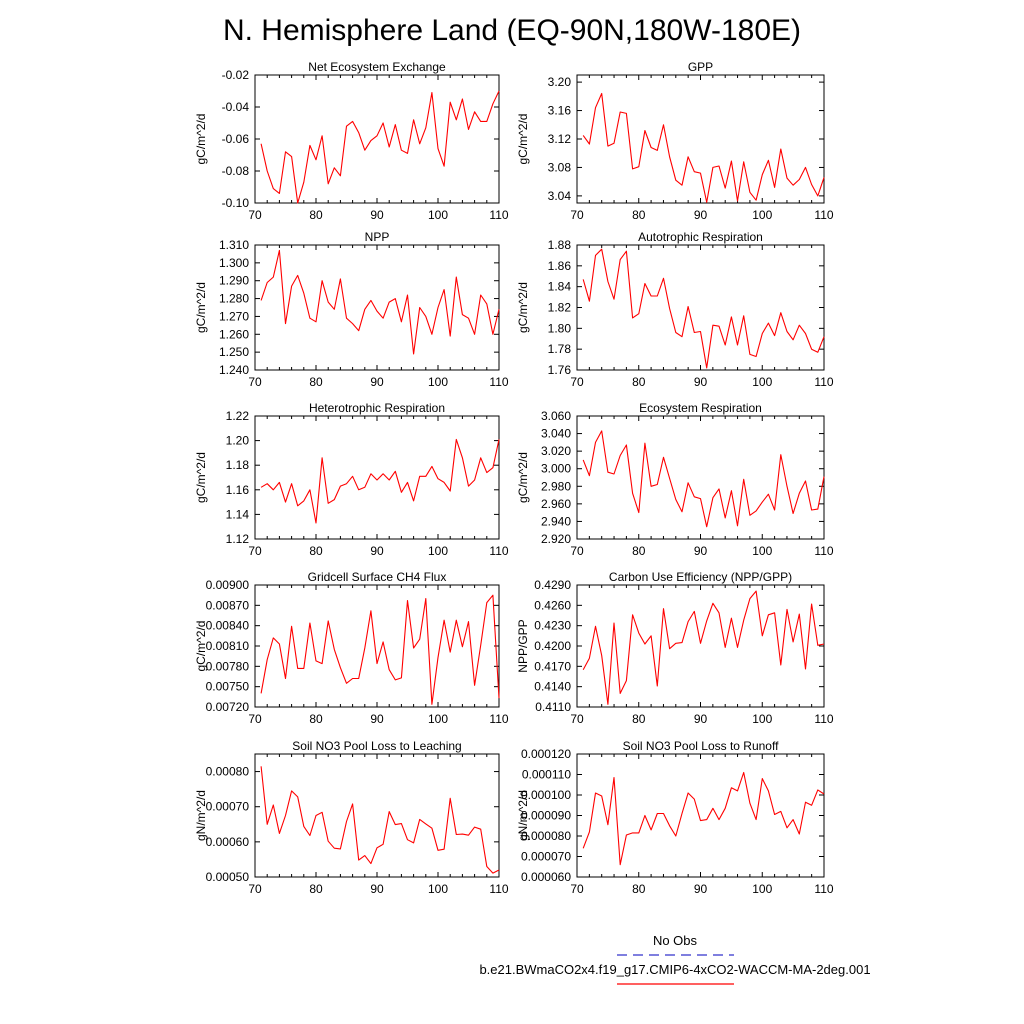 This screenshot has height=1024, width=1024. What do you see at coordinates (556, 416) in the screenshot?
I see `y-tick-label: 3.060` at bounding box center [556, 416].